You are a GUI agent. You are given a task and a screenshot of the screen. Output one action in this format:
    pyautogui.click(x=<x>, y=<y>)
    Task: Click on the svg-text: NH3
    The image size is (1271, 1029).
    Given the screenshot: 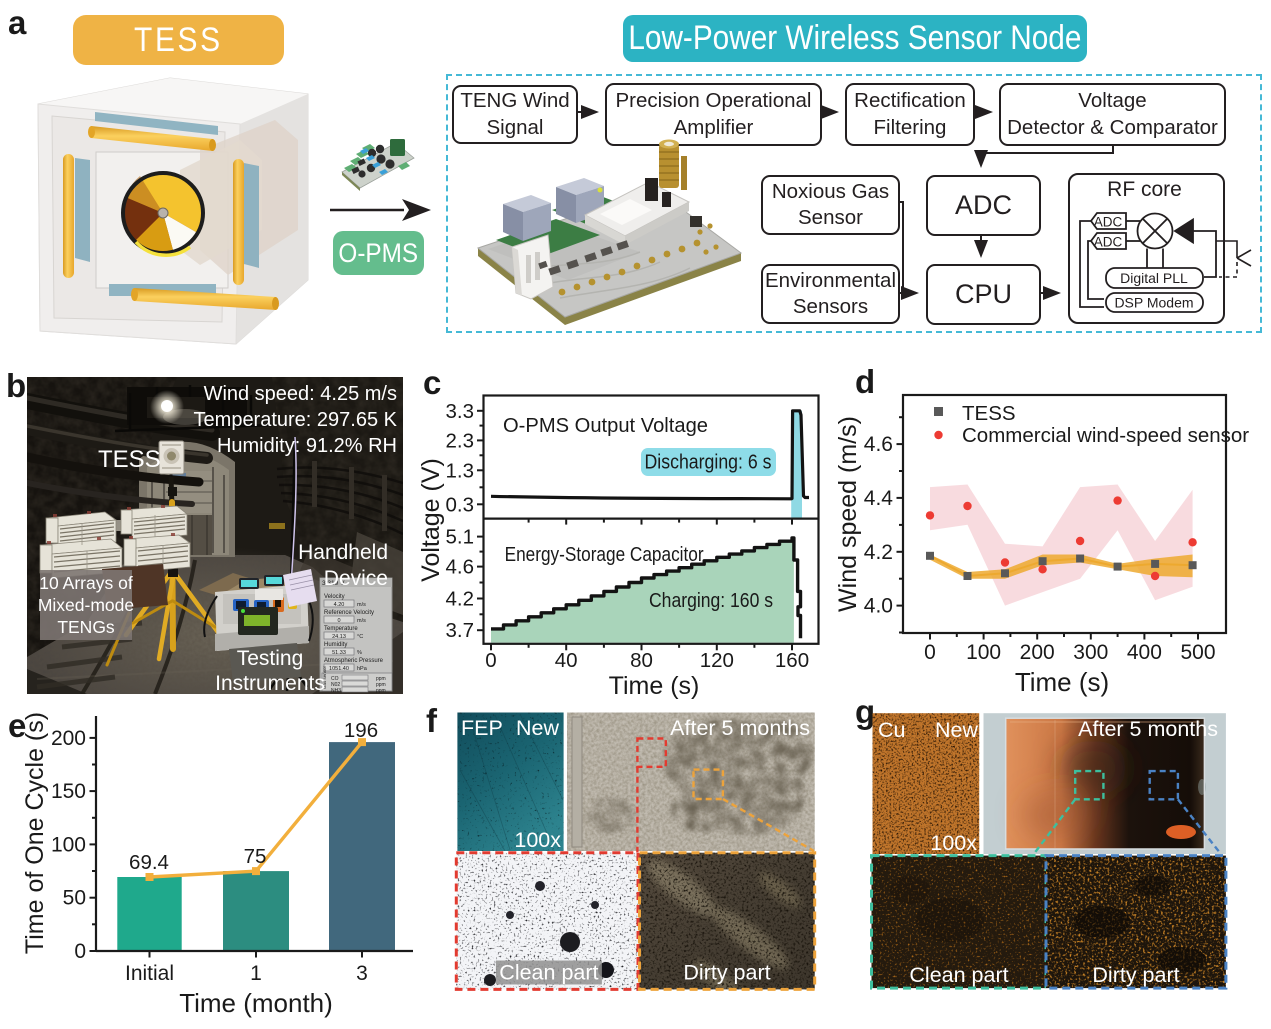 What is the action you would take?
    pyautogui.click(x=336, y=691)
    